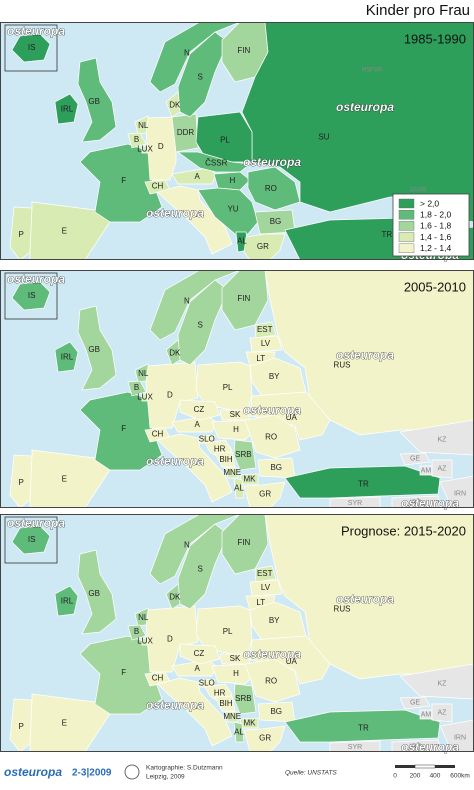  Describe the element at coordinates (415, 776) in the screenshot. I see `scale-label: 200` at that location.